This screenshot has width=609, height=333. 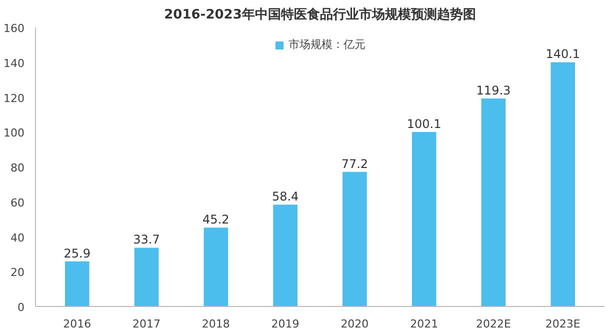 I want to click on x-tick-label: 2023E, so click(x=562, y=324).